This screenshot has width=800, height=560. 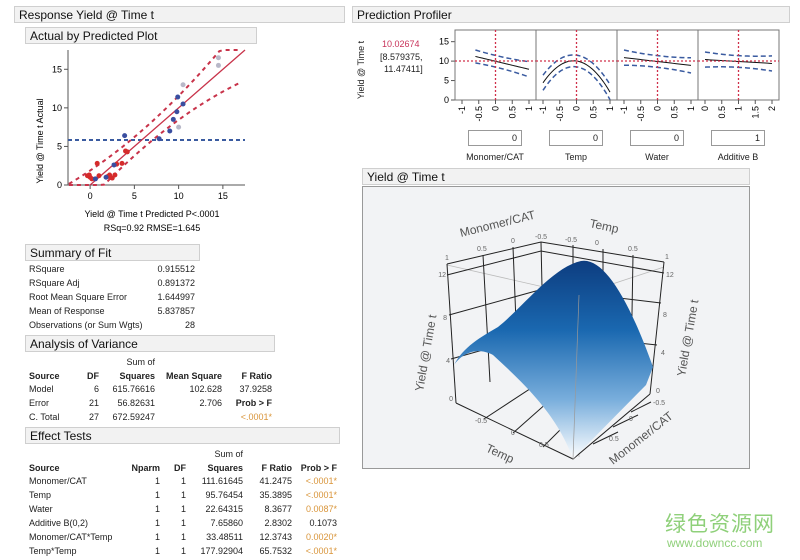 What do you see at coordinates (275, 537) in the screenshot?
I see `effects-cell: 12.3743` at bounding box center [275, 537].